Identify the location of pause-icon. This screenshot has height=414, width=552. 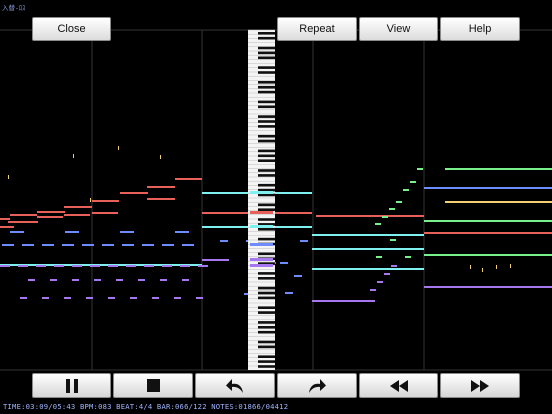
(71, 385).